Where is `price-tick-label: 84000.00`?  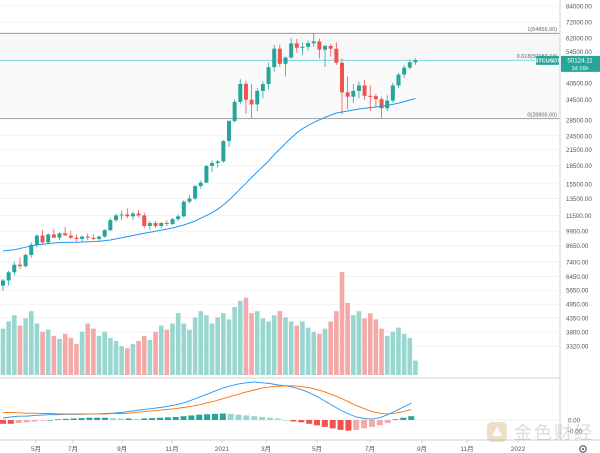
price-tick-label: 84000.00 is located at coordinates (579, 7).